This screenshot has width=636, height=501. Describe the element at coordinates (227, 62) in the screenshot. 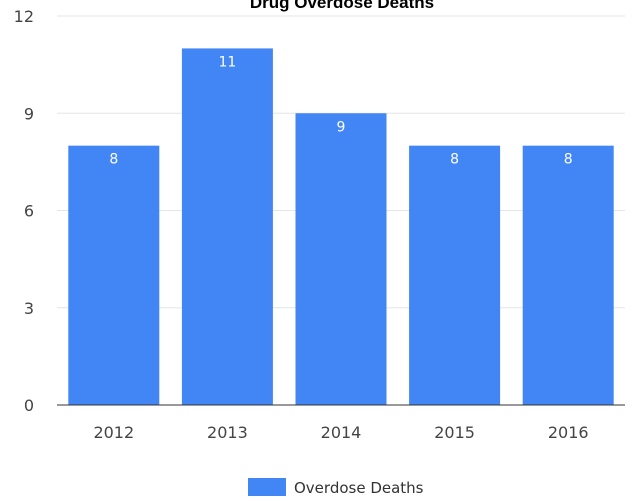

I see `data-label-2013: 11` at that location.